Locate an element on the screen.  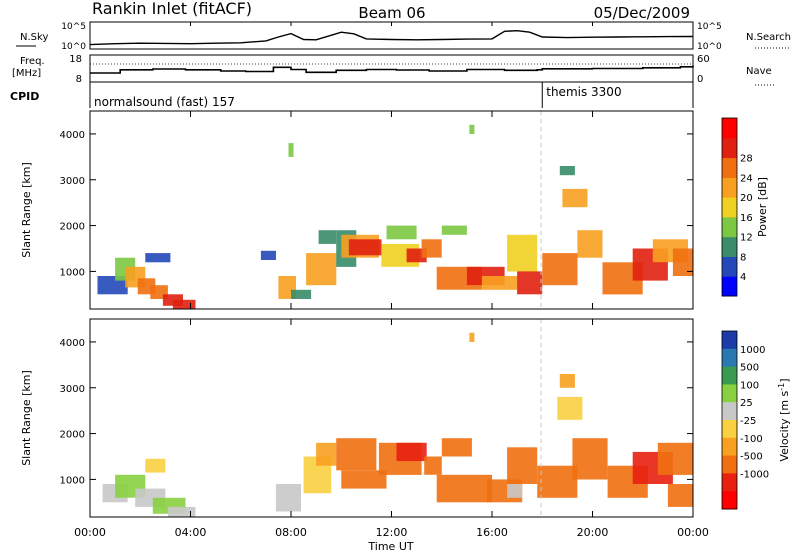
nave-tick-bottom: 0 is located at coordinates (700, 79).